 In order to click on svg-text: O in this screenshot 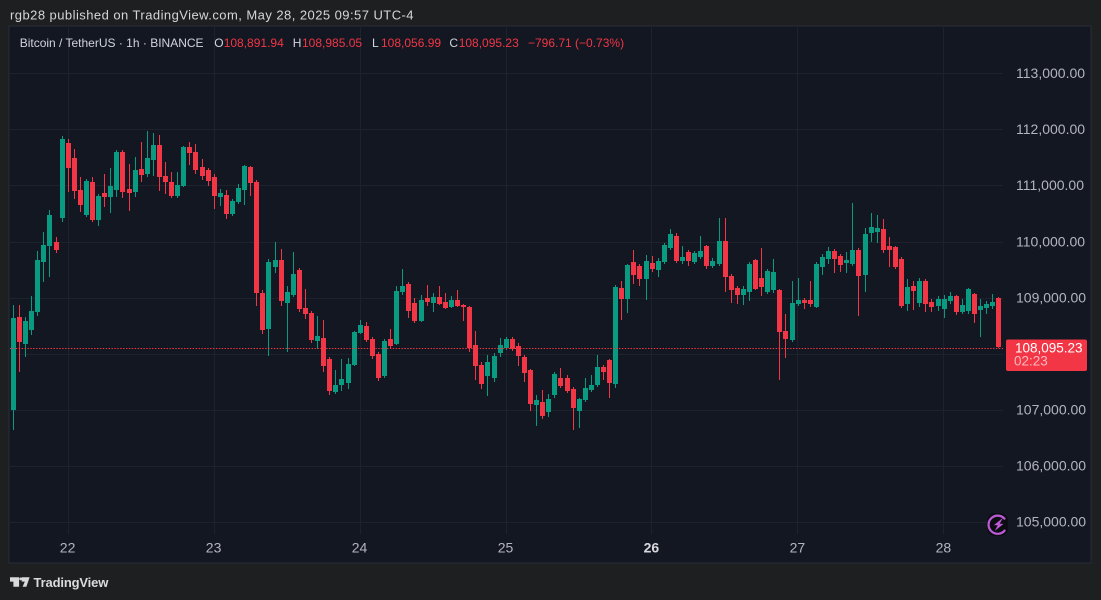, I will do `click(218, 43)`.